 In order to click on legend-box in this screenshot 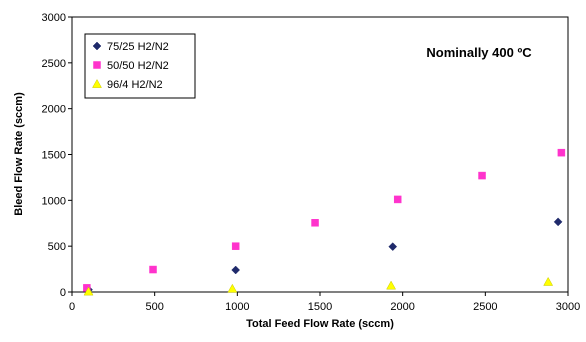, I will do `click(140, 66)`.